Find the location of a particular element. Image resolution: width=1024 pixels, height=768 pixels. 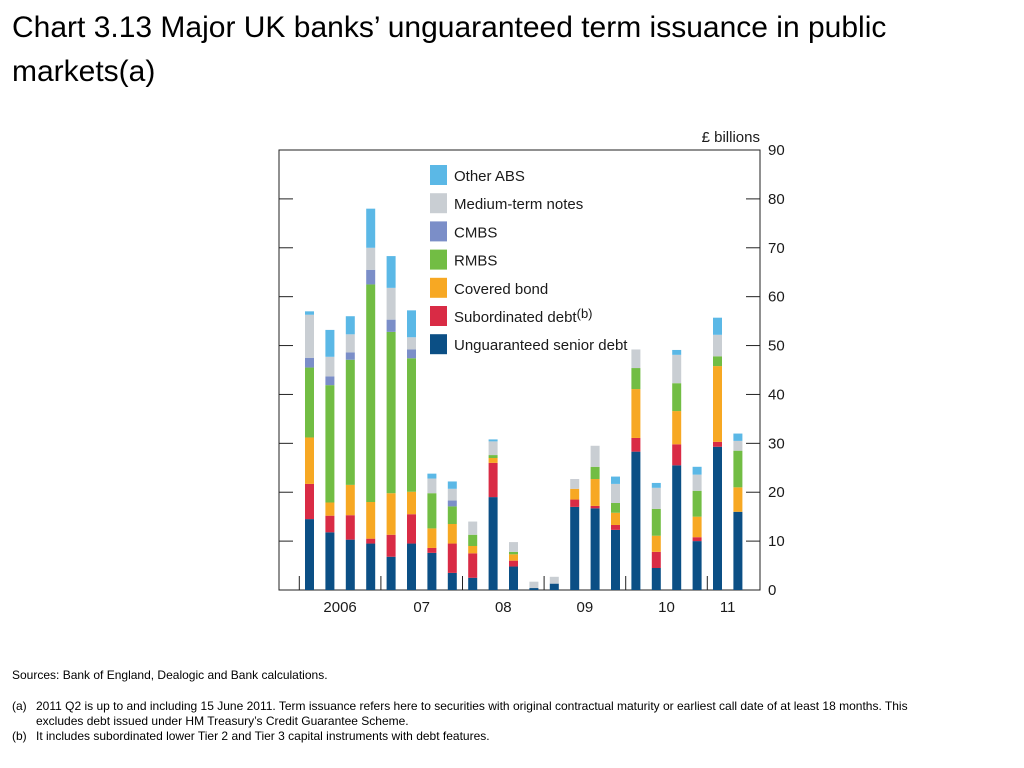

y-tick-label: 50 is located at coordinates (776, 346).